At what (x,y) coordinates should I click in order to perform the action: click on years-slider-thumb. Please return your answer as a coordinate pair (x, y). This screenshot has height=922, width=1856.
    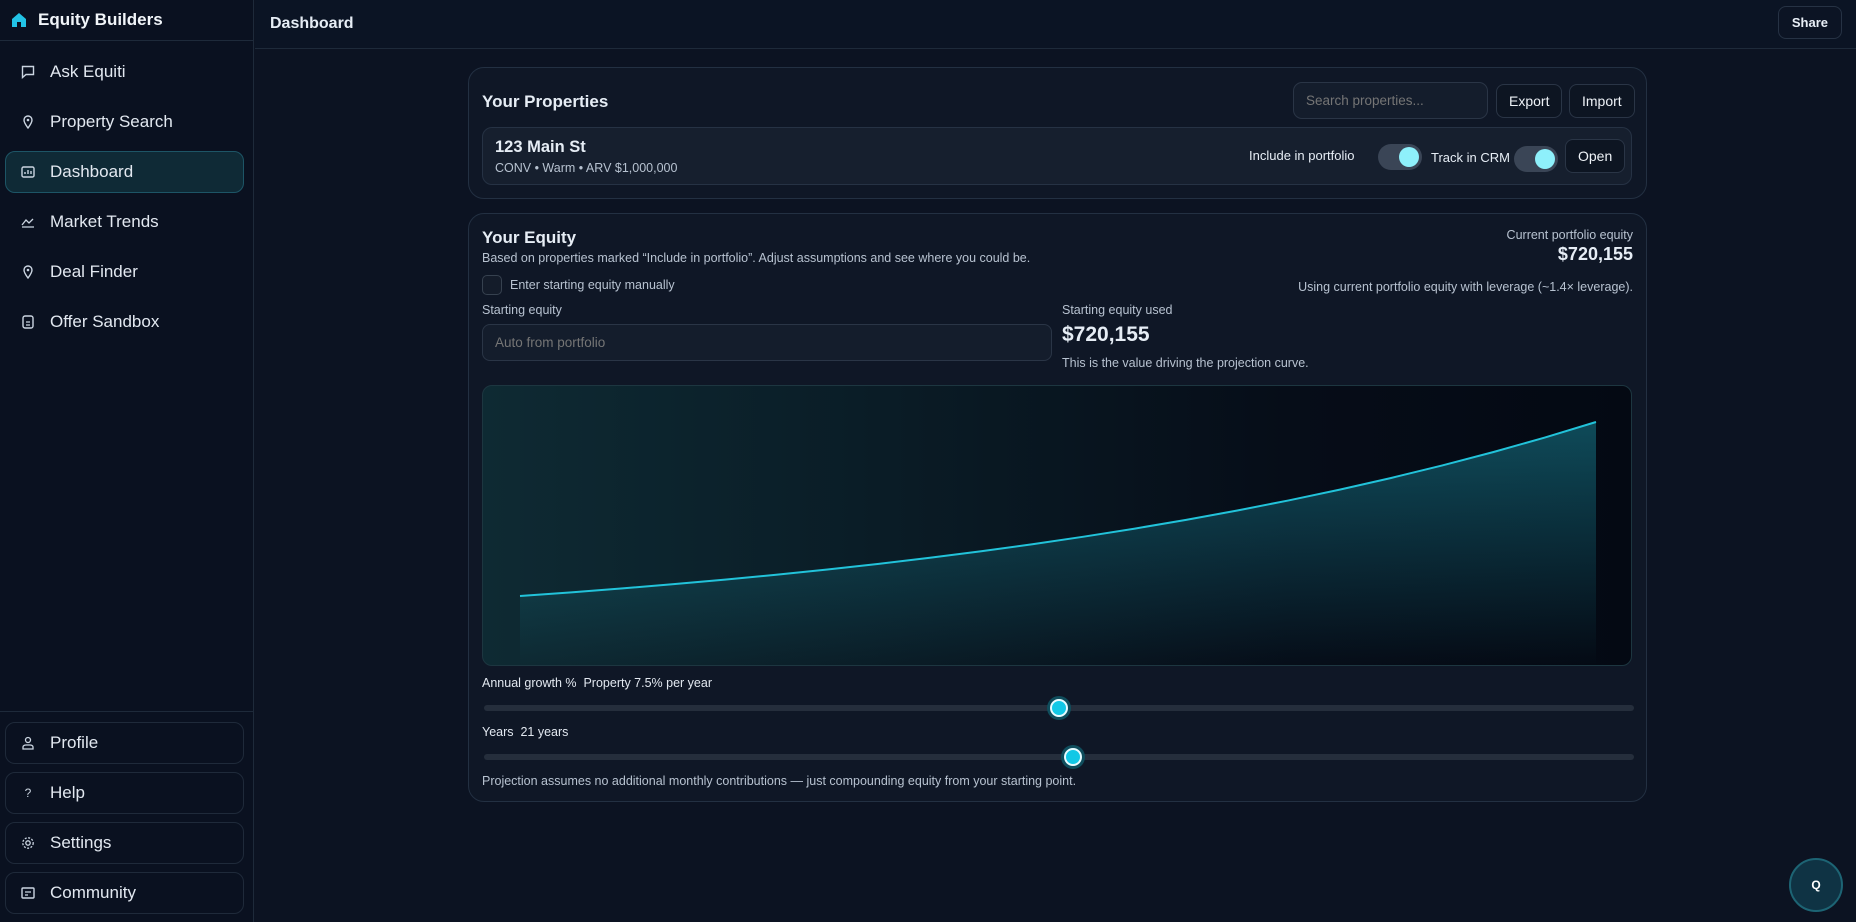
    Looking at the image, I should click on (1072, 757).